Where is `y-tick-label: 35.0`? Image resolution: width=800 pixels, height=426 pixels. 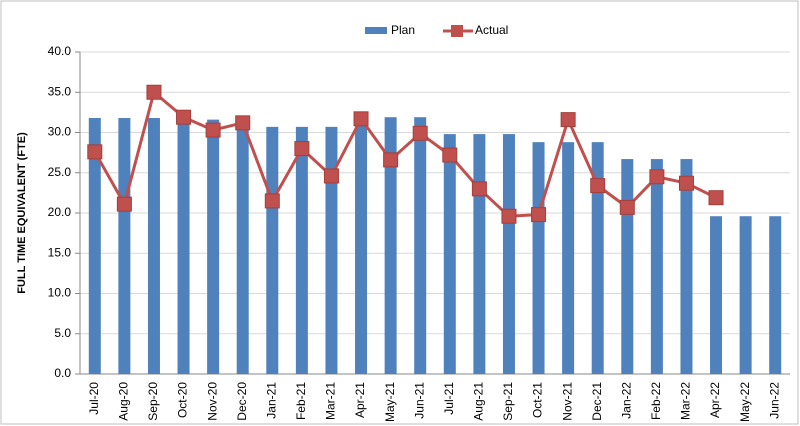 y-tick-label: 35.0 is located at coordinates (60, 91).